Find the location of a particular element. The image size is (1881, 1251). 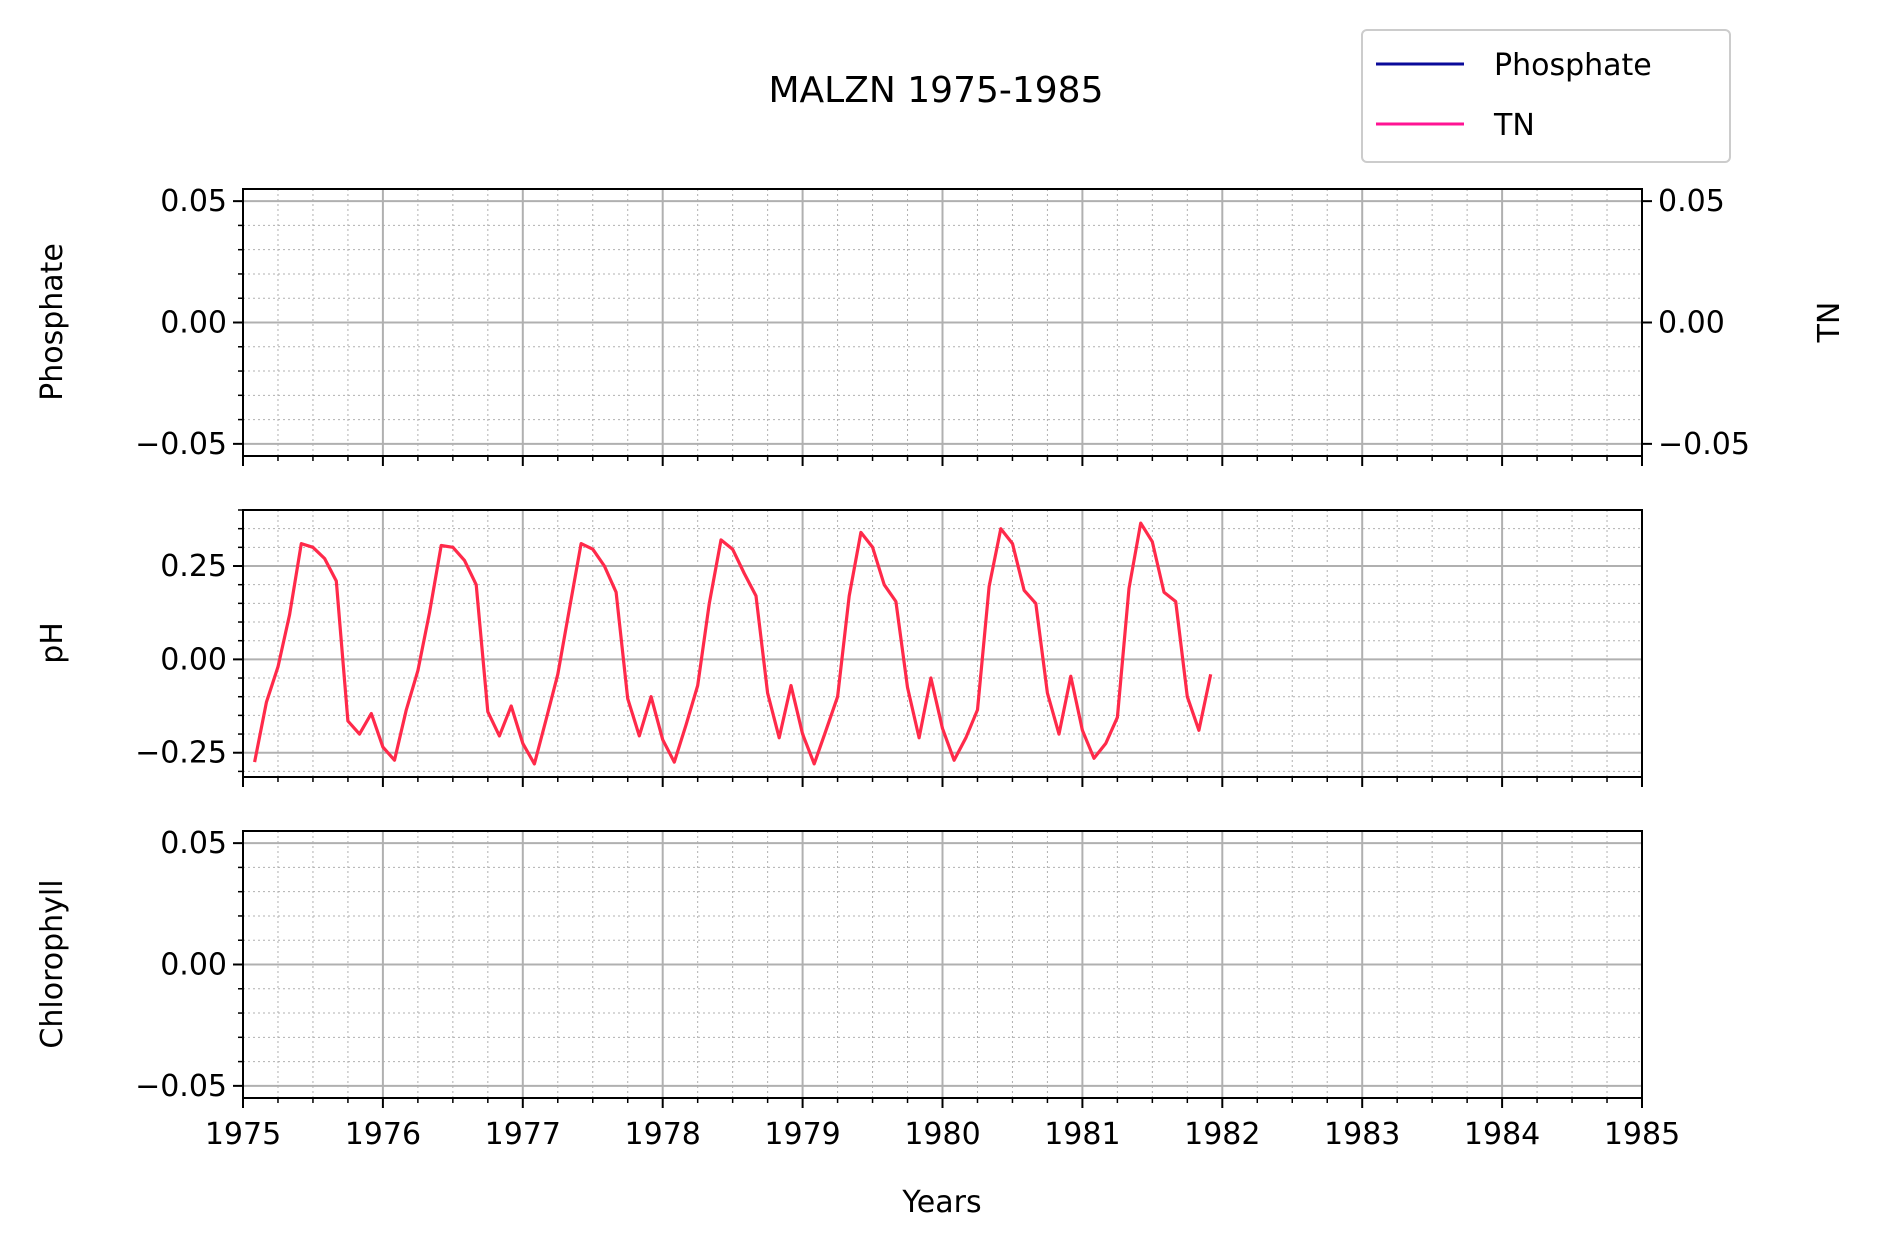

x-tick-label: 1979 is located at coordinates (802, 1134).